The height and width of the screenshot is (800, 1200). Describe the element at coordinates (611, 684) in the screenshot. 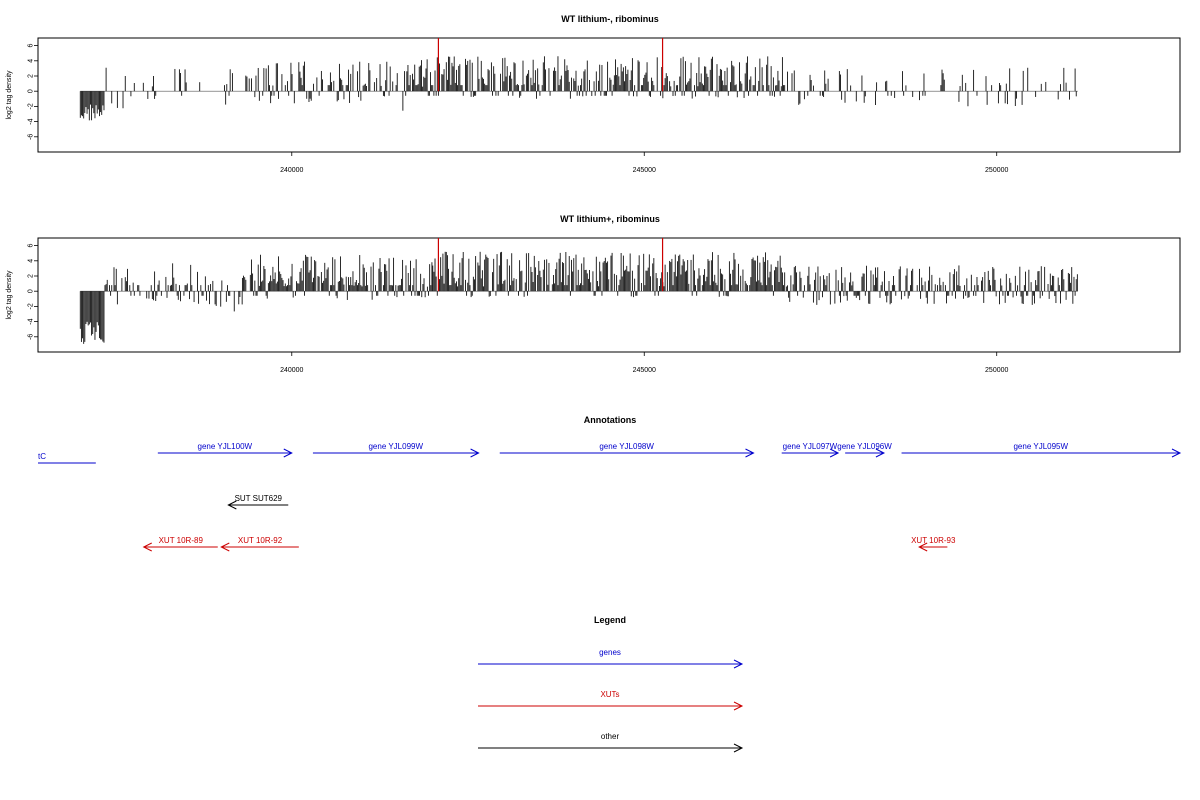

I see `legend: Legend genes XUTs other` at that location.